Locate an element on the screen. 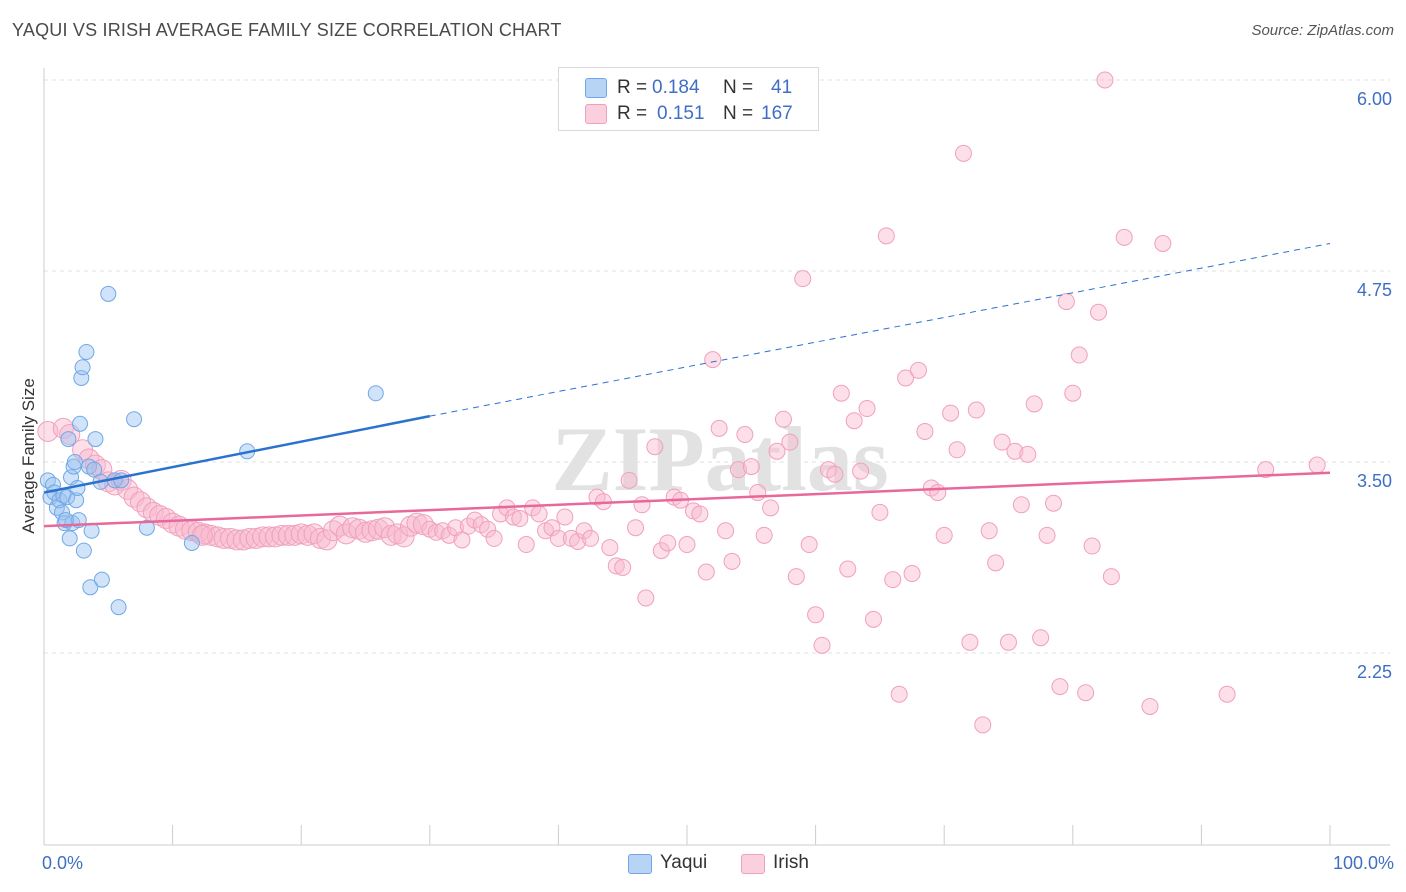  y-tick-label: 2.25 is located at coordinates (1374, 672).